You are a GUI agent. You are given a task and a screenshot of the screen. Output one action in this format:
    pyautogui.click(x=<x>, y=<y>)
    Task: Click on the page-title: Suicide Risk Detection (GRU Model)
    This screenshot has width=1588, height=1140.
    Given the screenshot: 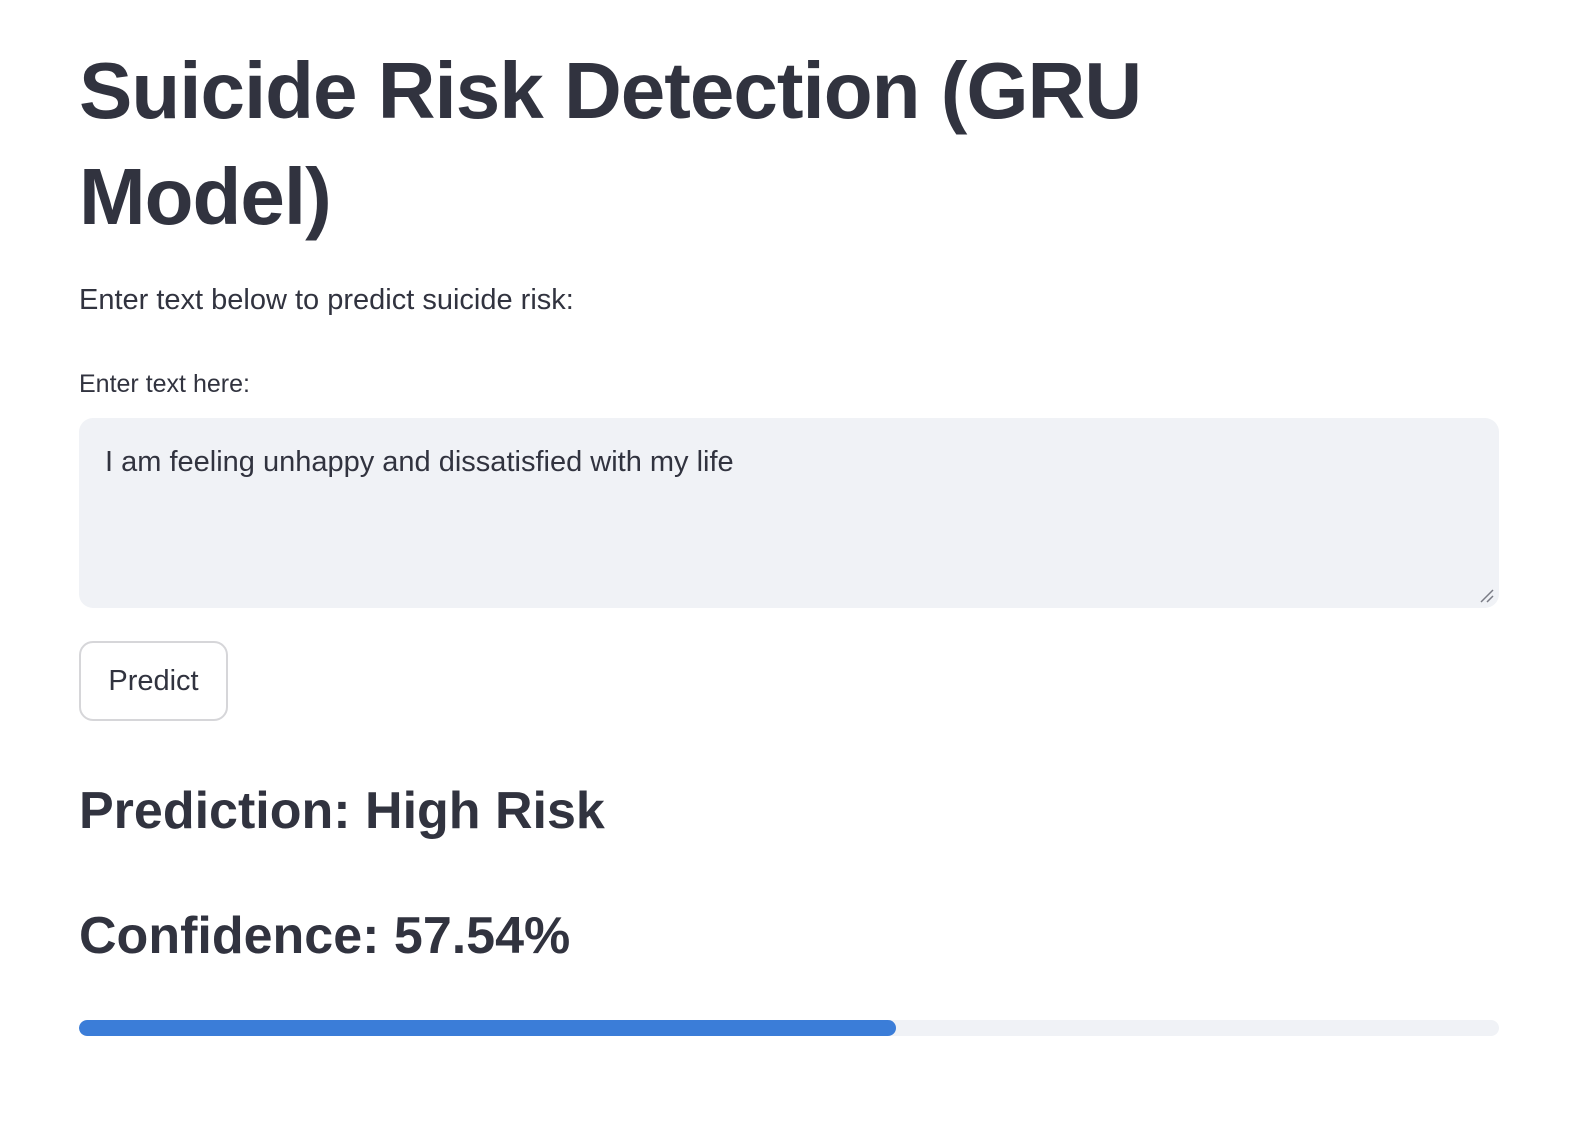 What is the action you would take?
    pyautogui.click(x=610, y=143)
    